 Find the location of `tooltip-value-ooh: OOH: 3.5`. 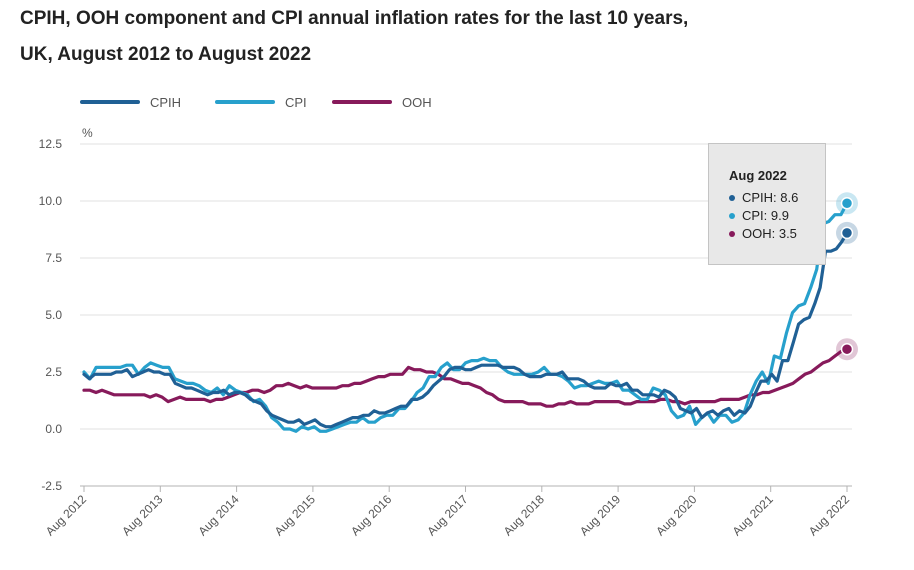

tooltip-value-ooh: OOH: 3.5 is located at coordinates (769, 233).